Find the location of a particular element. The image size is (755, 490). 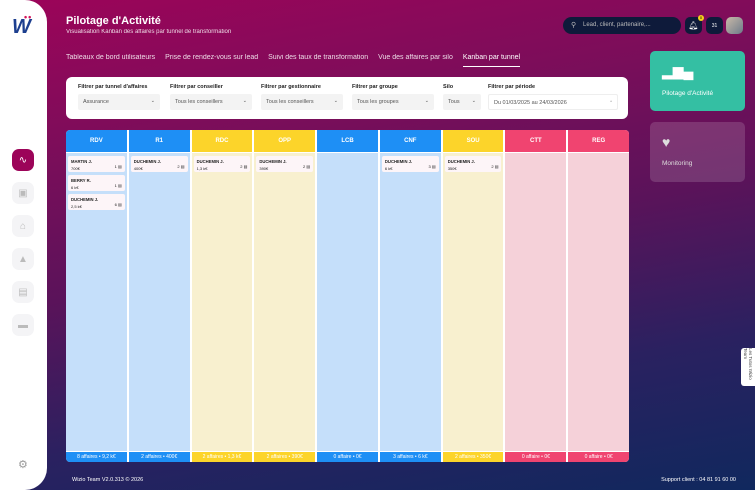

filter-select: Assurance ⌄ is located at coordinates (119, 102).